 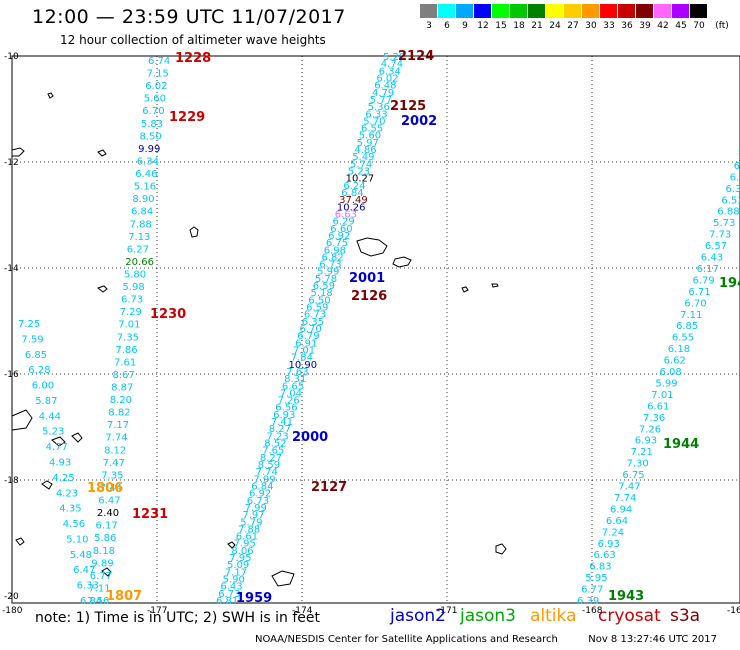 I want to click on track-value-label: 5.78, so click(x=326, y=279).